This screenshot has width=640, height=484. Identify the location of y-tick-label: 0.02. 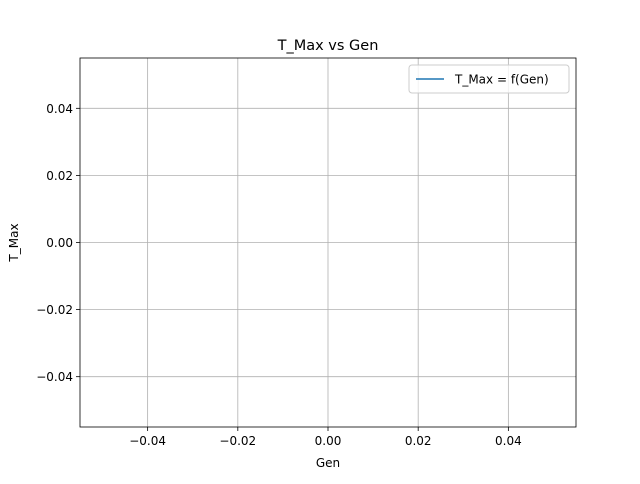
(59, 176).